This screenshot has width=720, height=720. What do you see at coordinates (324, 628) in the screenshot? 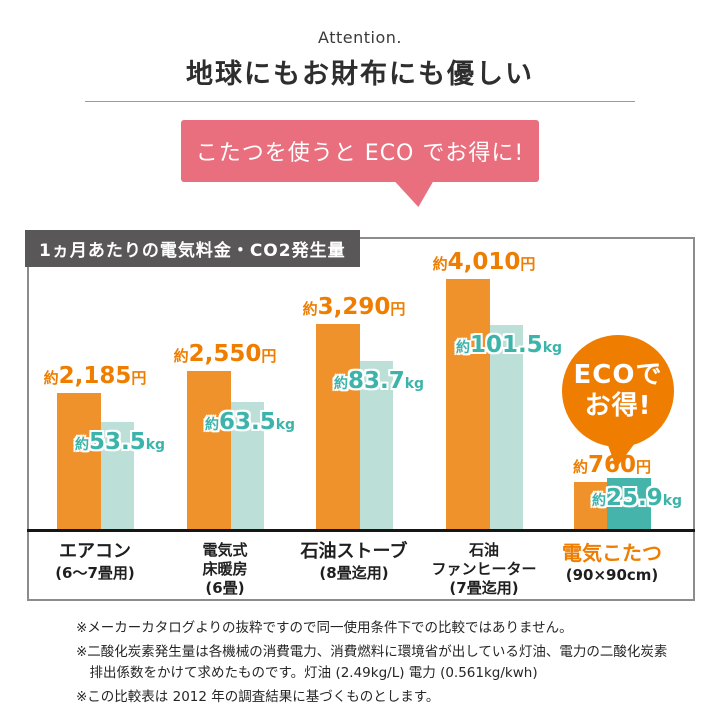
I see `footnote-item: ※メーカーカタログよりの抜粋ですので同一使用条件下での比較ではありません。` at bounding box center [324, 628].